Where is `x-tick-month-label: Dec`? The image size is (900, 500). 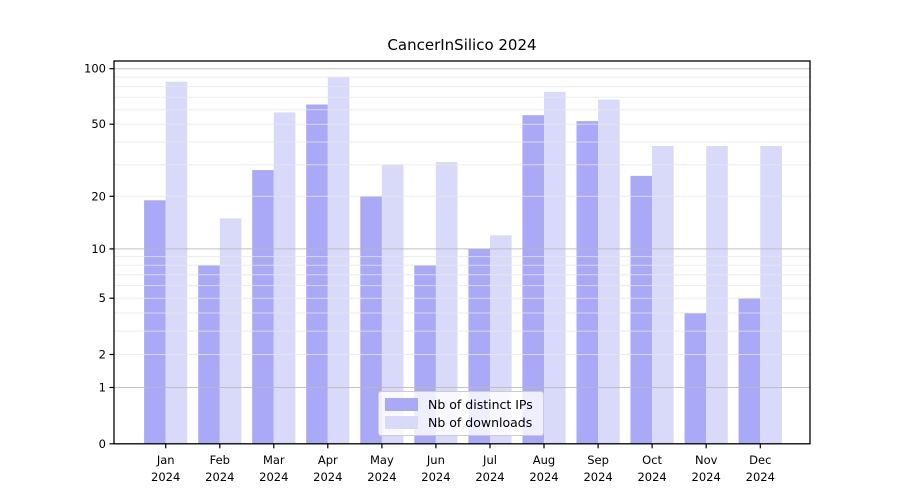 x-tick-month-label: Dec is located at coordinates (760, 460).